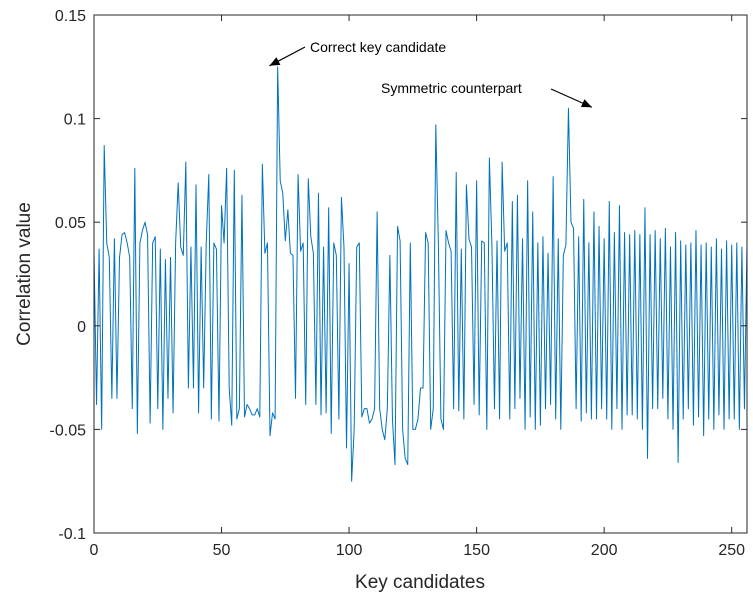  Describe the element at coordinates (604, 550) in the screenshot. I see `x-tick-label: 200` at that location.